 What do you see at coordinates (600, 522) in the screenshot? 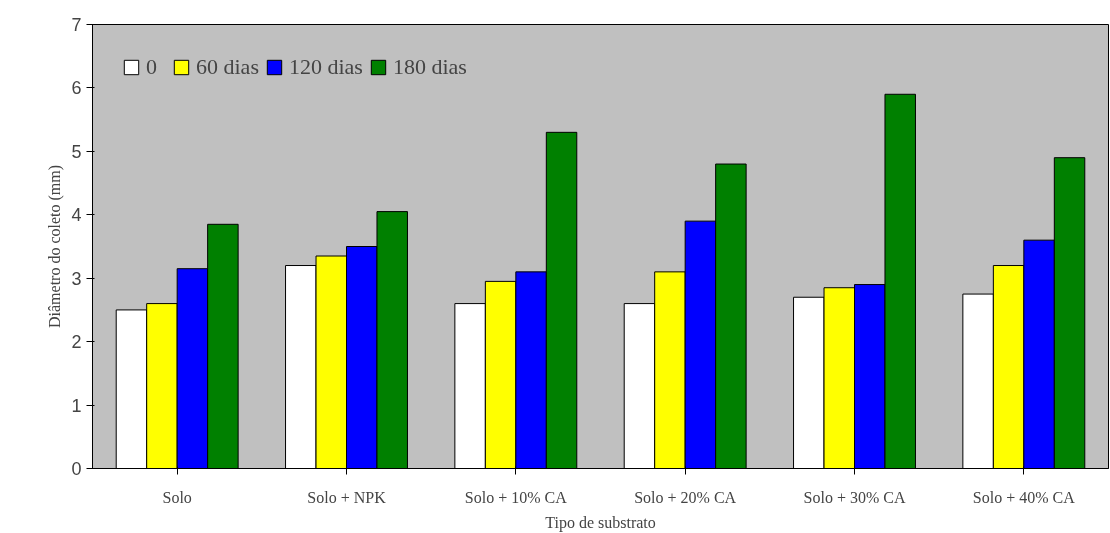
I see `x-axis-title: Tipo de substrato` at bounding box center [600, 522].